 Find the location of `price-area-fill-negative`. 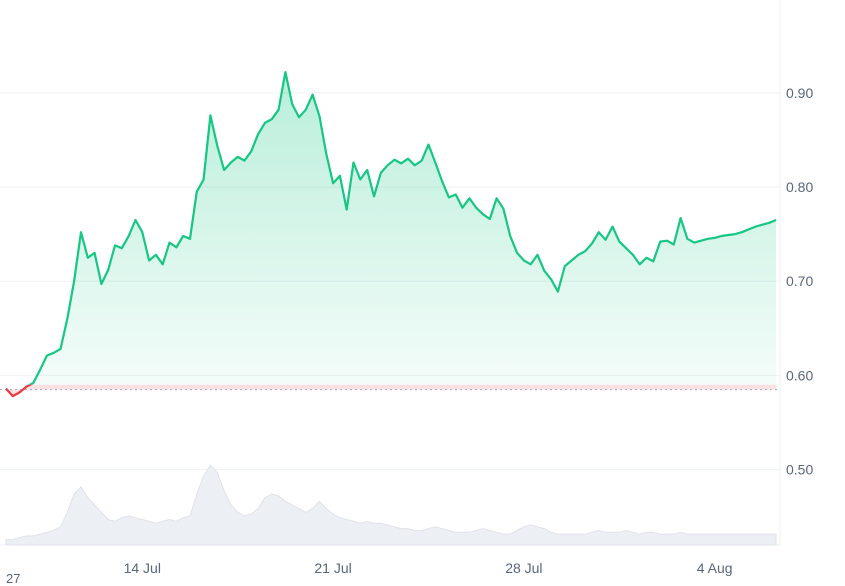

price-area-fill-negative is located at coordinates (391, 390).